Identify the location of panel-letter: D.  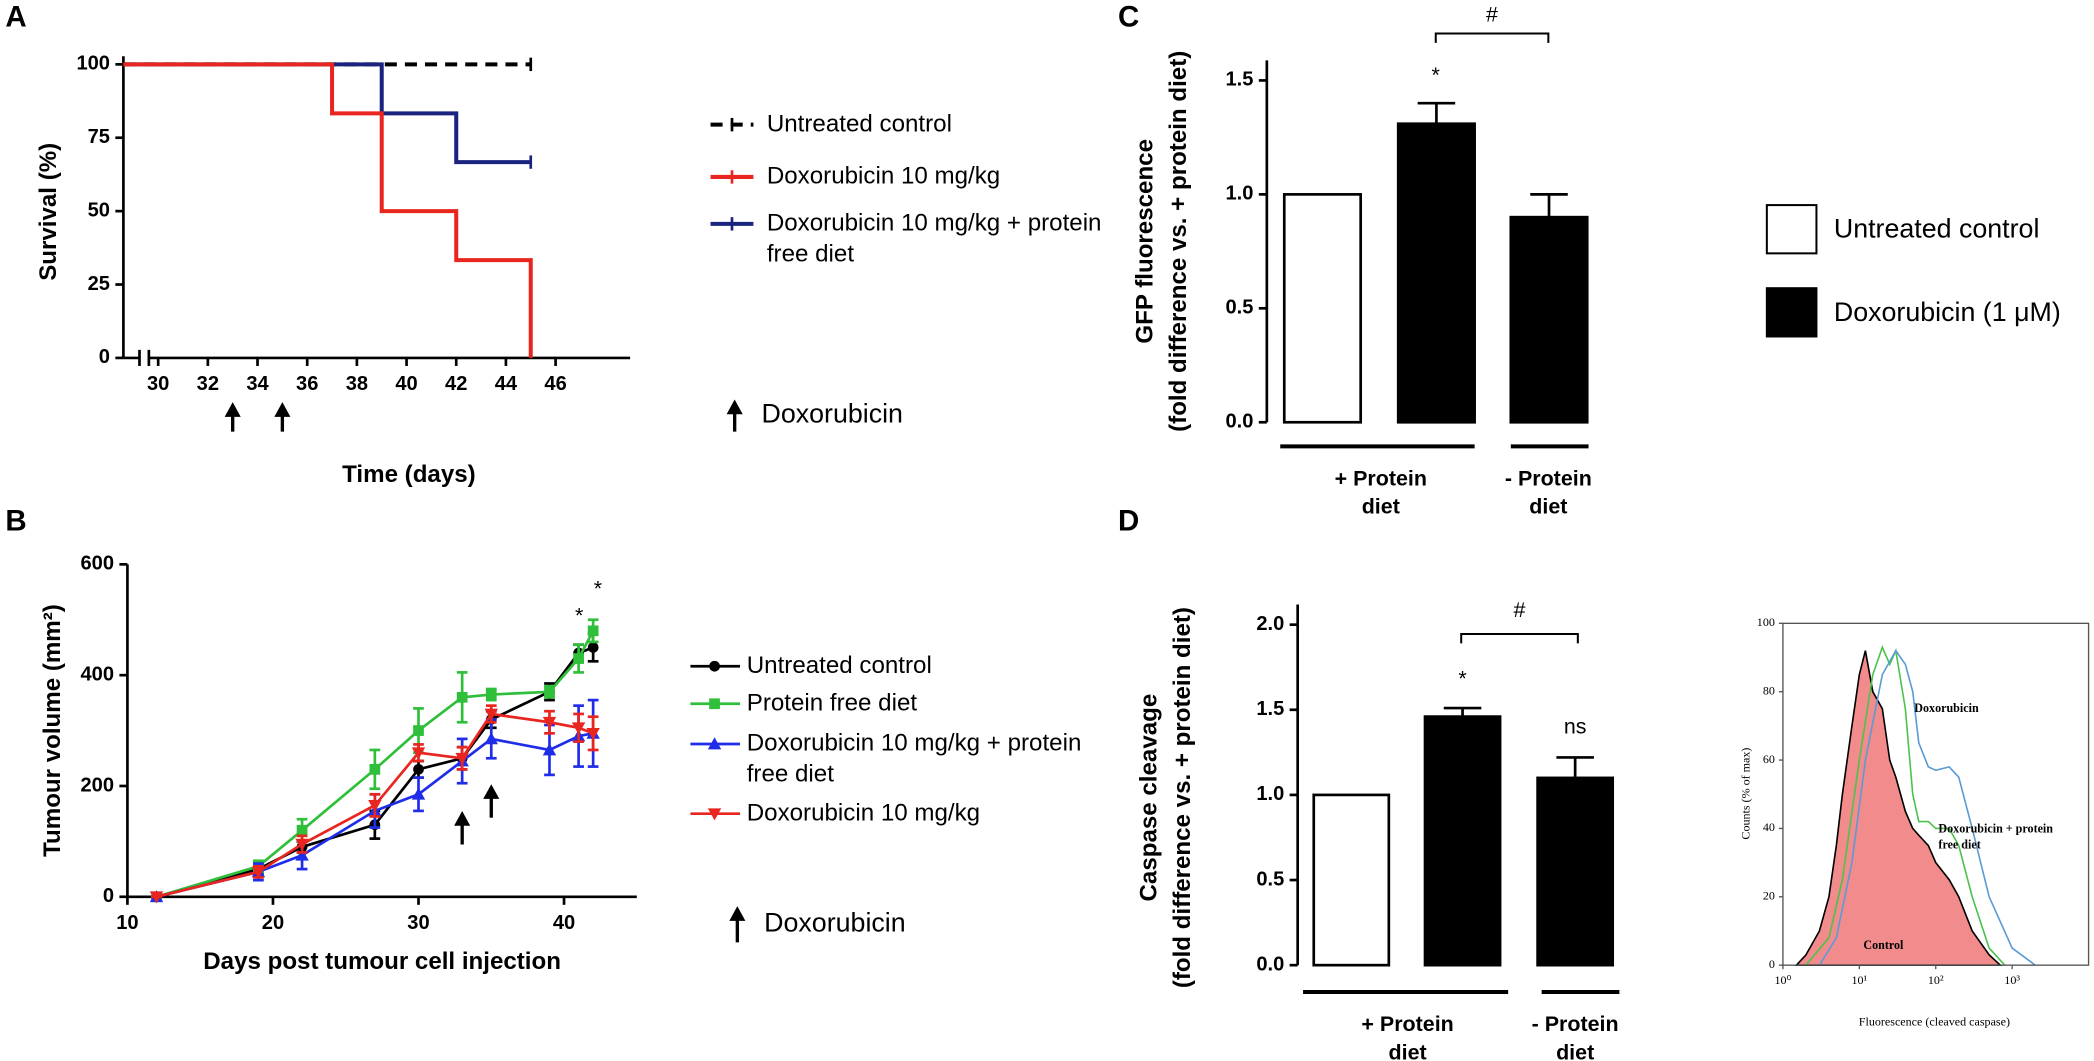
(1128, 521).